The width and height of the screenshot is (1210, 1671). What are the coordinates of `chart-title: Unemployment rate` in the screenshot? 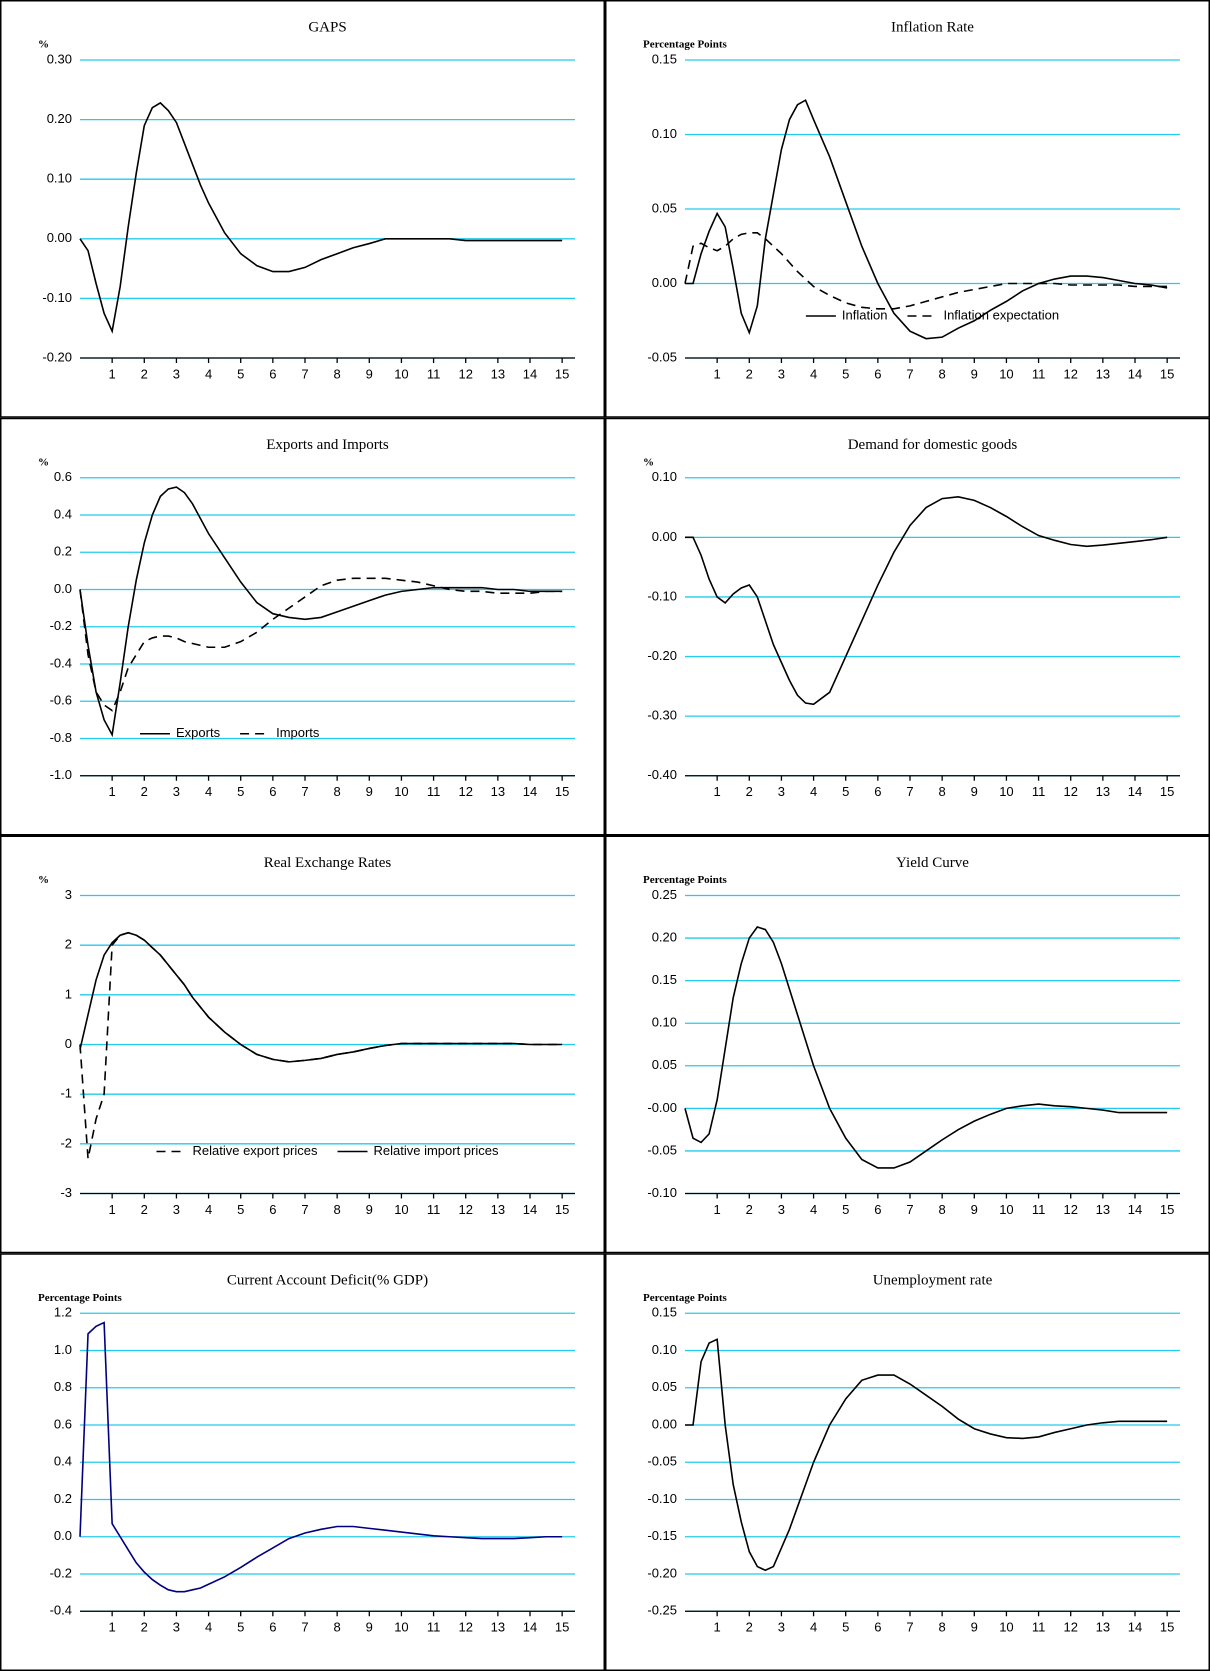 It's located at (933, 1281).